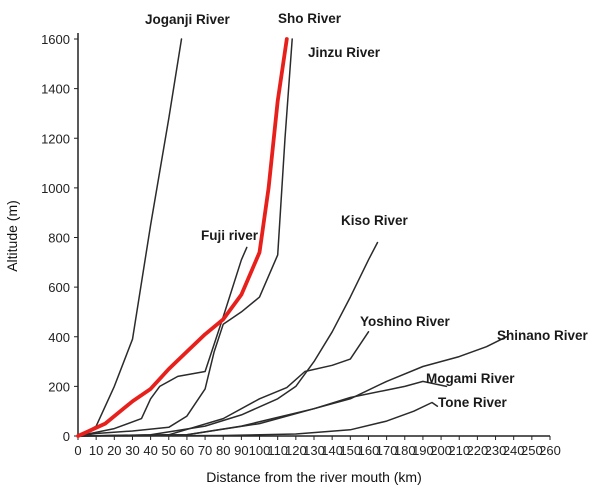 Image resolution: width=590 pixels, height=489 pixels. Describe the element at coordinates (277, 450) in the screenshot. I see `x-tick-label: 110` at that location.